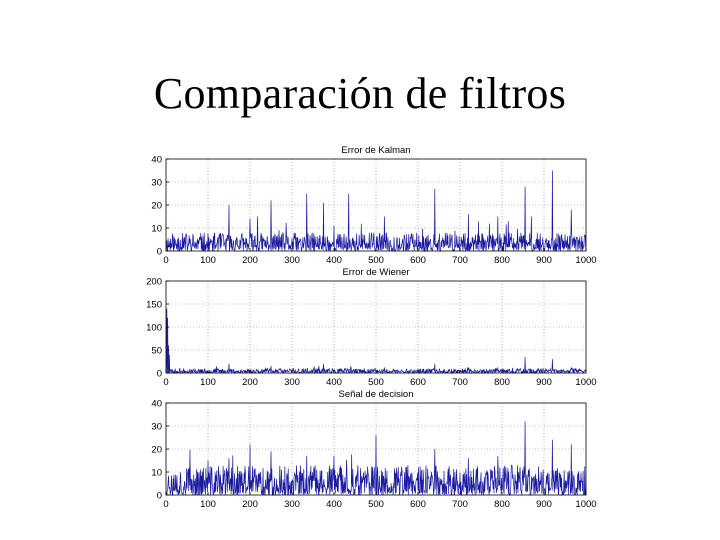 The image size is (720, 540). I want to click on y-tick-label: 200, so click(154, 282).